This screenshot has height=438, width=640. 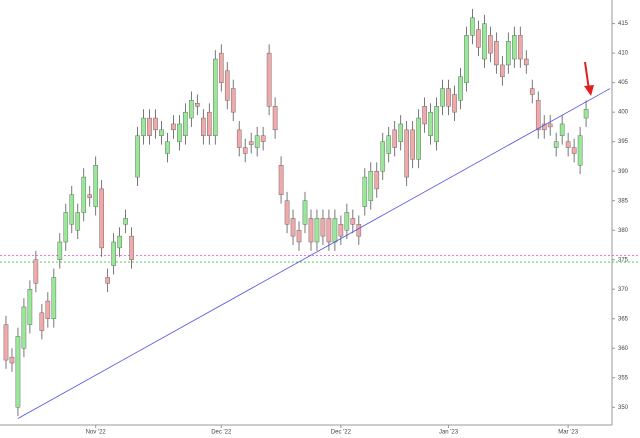 What do you see at coordinates (623, 24) in the screenshot?
I see `y-tick-label: 415` at bounding box center [623, 24].